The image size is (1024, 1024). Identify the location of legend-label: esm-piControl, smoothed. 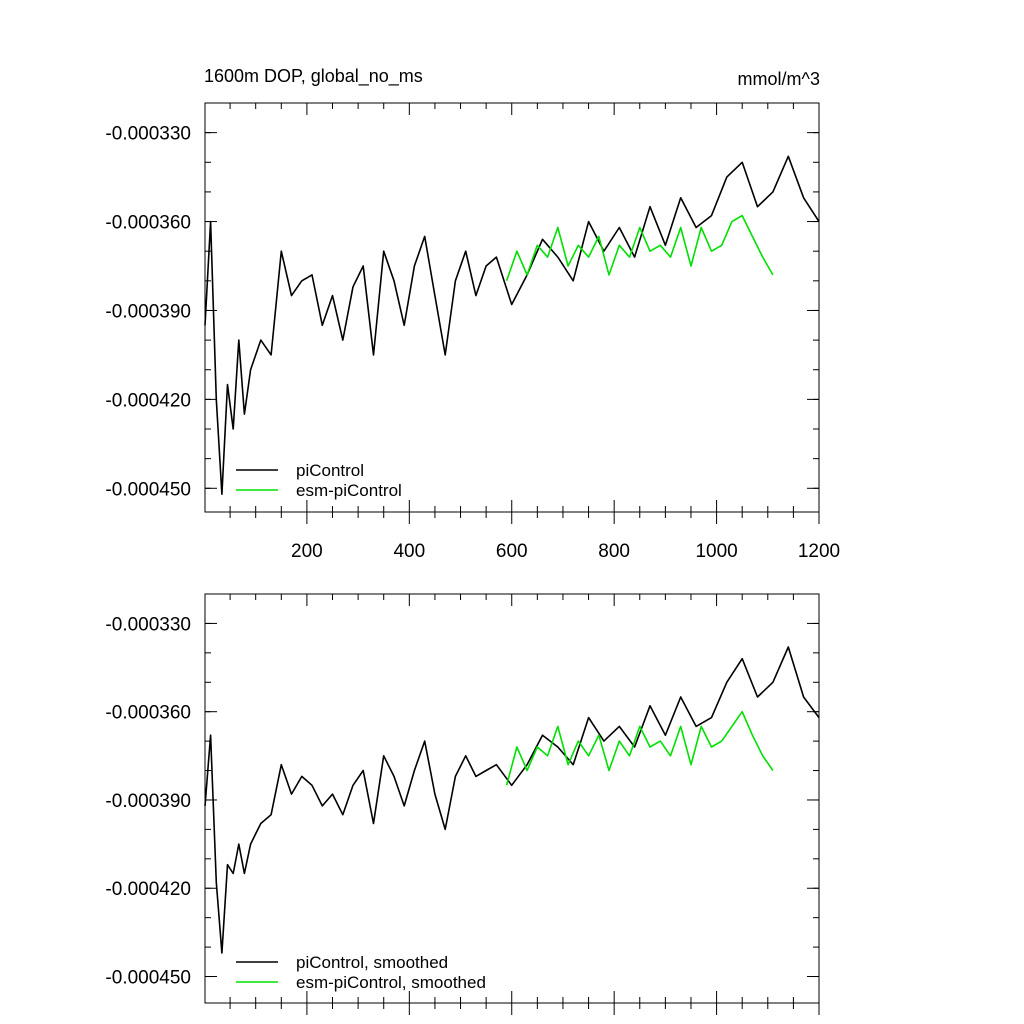
(391, 982).